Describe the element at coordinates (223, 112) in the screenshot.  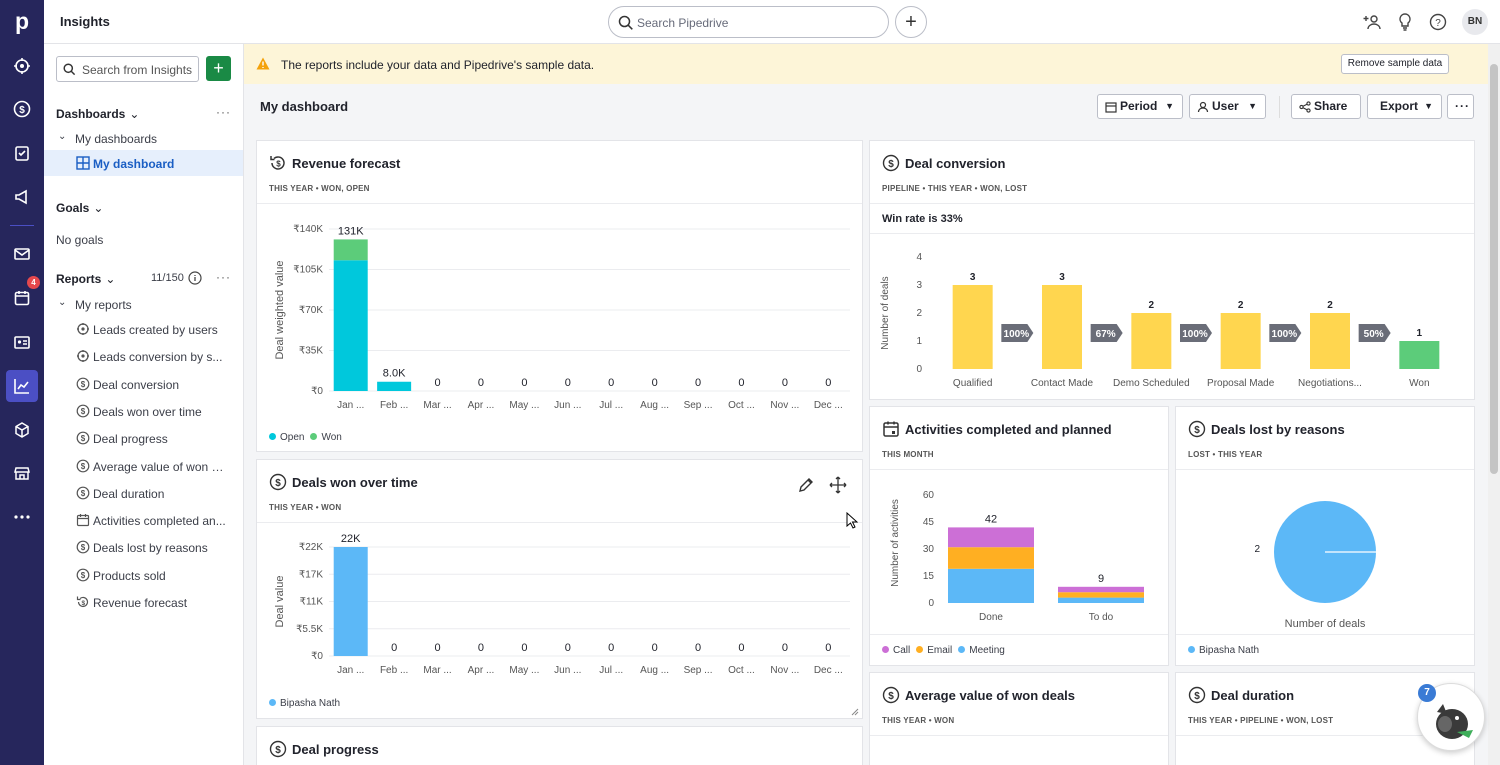
I see `dashboards-more-button: ···` at that location.